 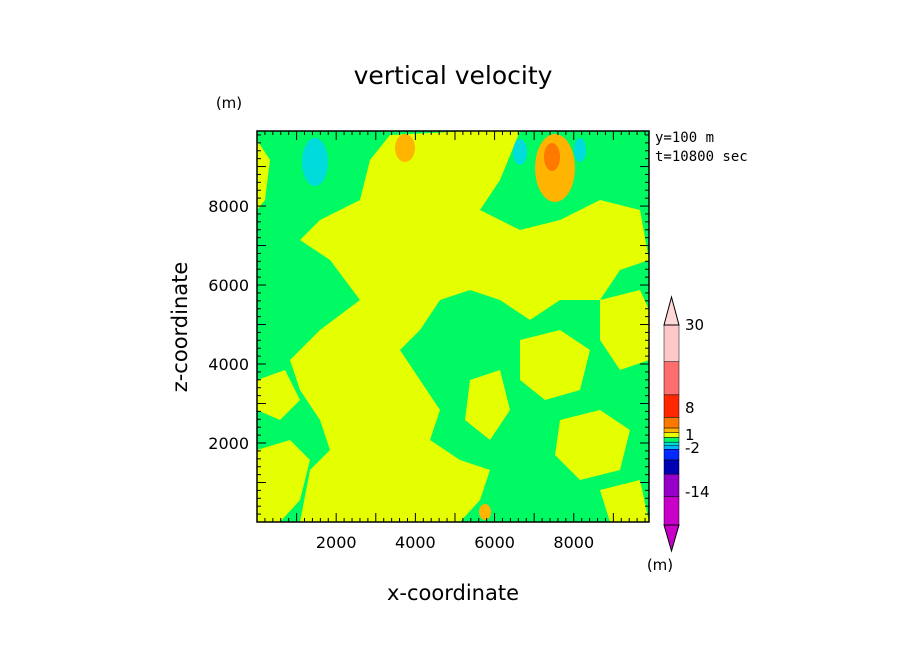 What do you see at coordinates (180, 327) in the screenshot?
I see `y-axis-label: z-coordinate` at bounding box center [180, 327].